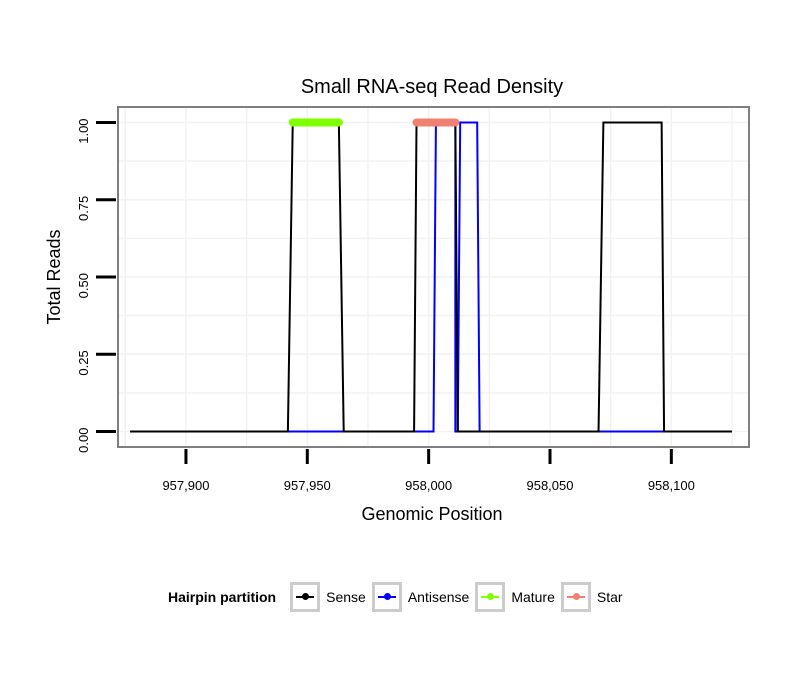 The image size is (810, 690). I want to click on legend-key-sense, so click(305, 597).